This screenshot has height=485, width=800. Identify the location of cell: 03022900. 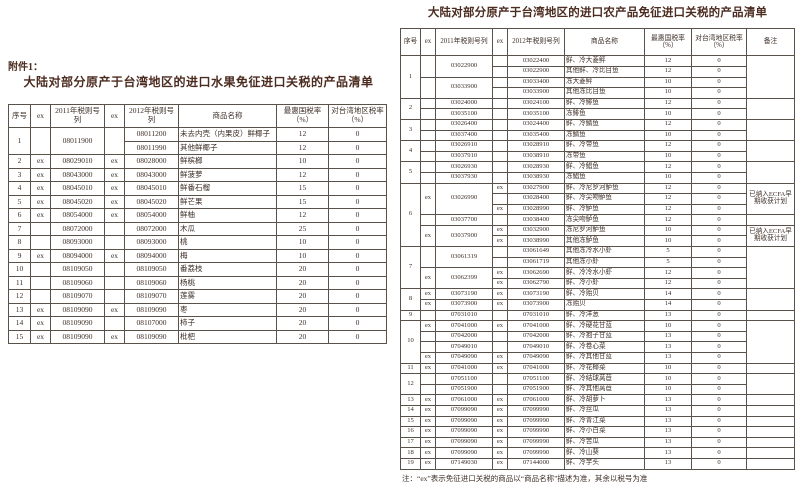
(464, 66).